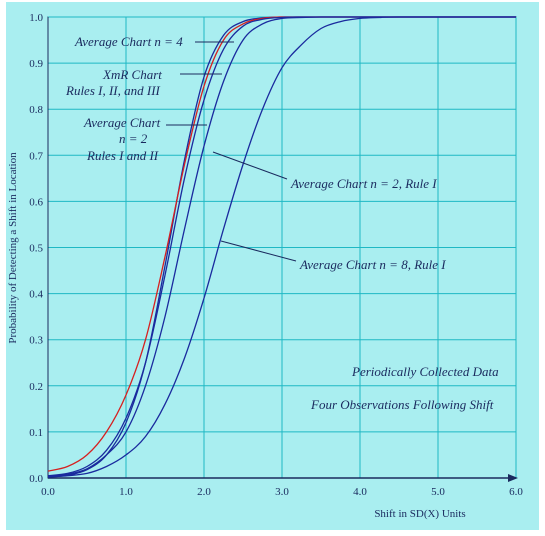 The width and height of the screenshot is (545, 536). Describe the element at coordinates (36, 479) in the screenshot. I see `y-tick-label: 0.0` at that location.